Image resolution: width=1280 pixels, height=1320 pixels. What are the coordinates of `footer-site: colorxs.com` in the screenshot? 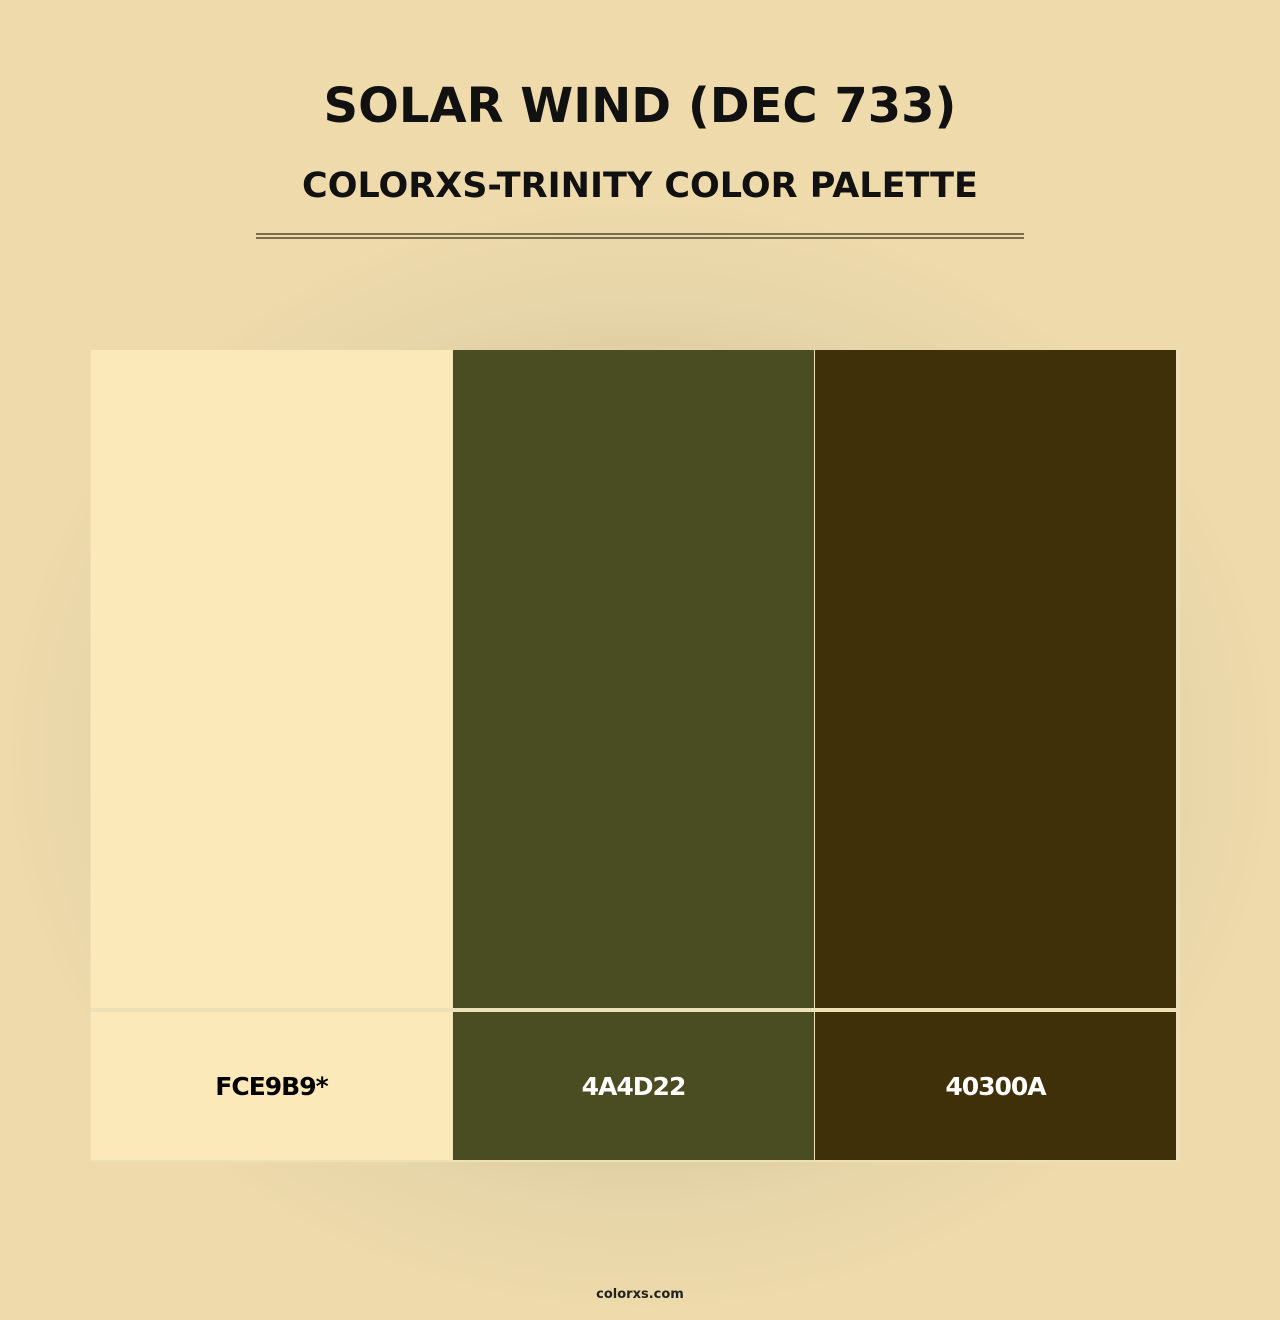 It's located at (640, 1294).